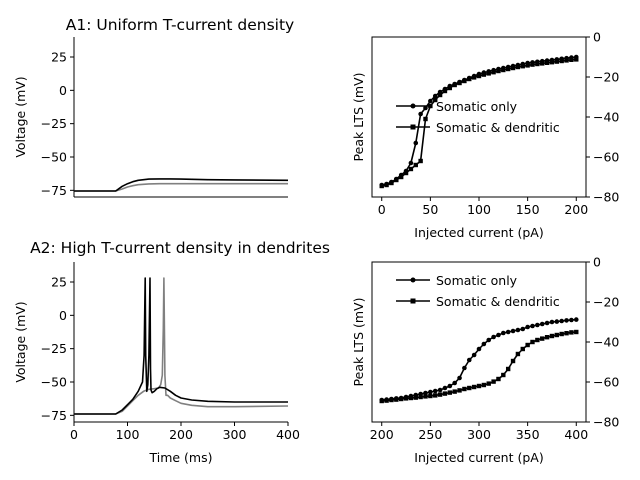  I want to click on a2-peak-legend: Somatic only Somatic & dendritic, so click(478, 291).